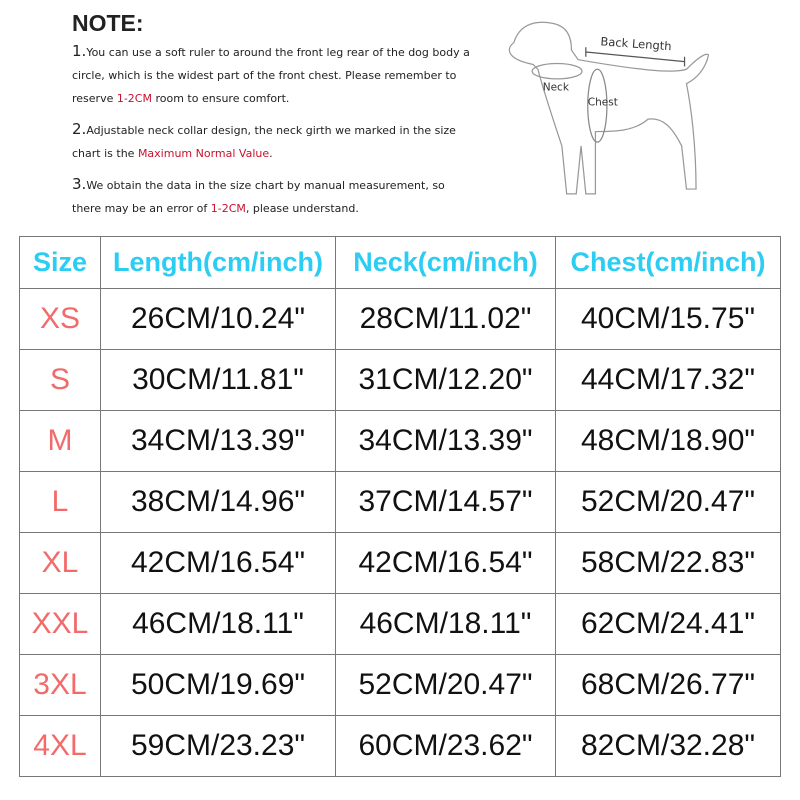 The height and width of the screenshot is (800, 800). I want to click on note-number: 1., so click(79, 51).